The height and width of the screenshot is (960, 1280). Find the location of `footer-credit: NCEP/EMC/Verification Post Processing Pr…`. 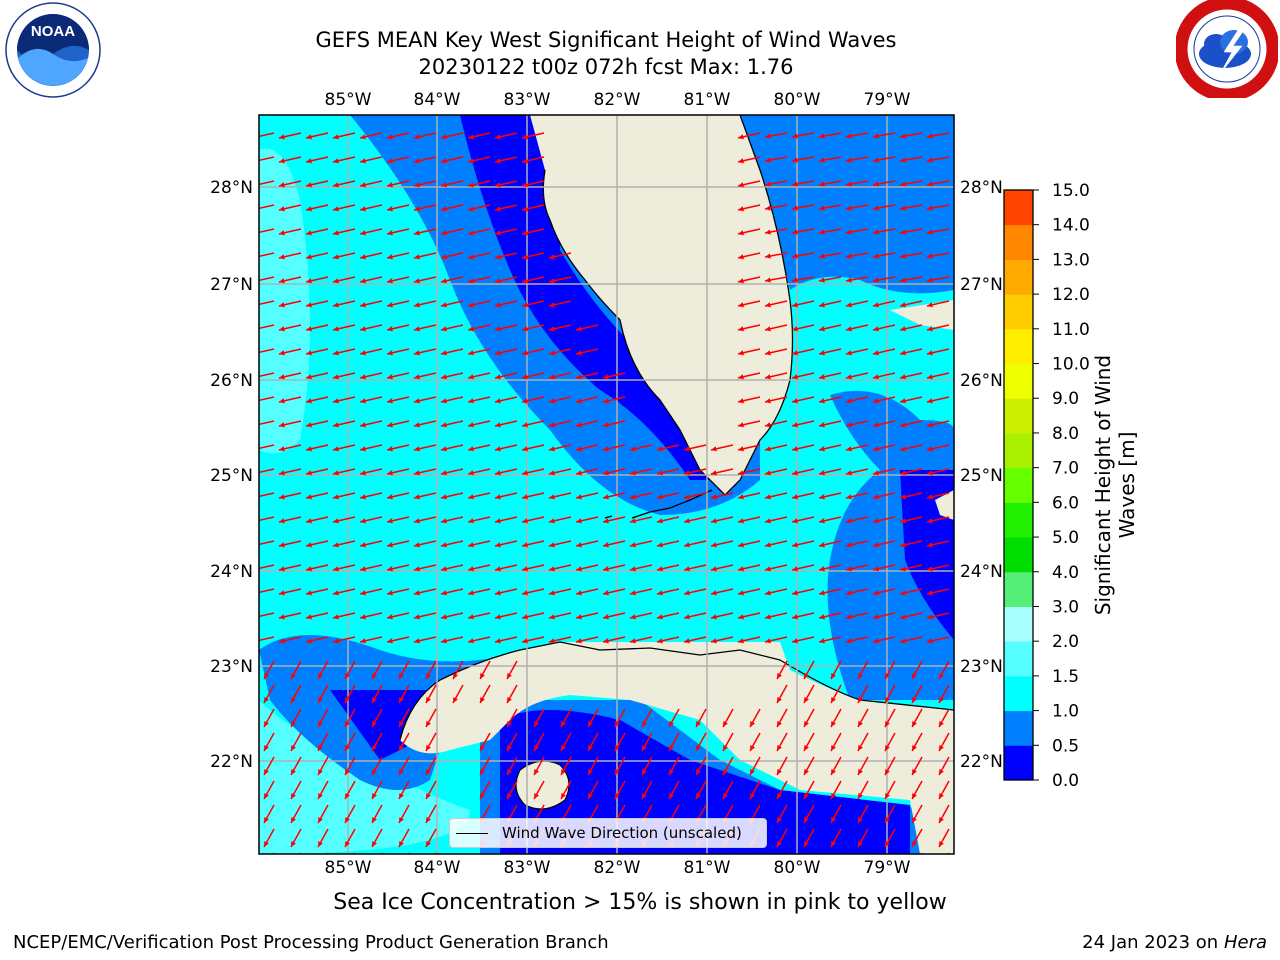

footer-credit: NCEP/EMC/Verification Post Processing Pr… is located at coordinates (311, 942).